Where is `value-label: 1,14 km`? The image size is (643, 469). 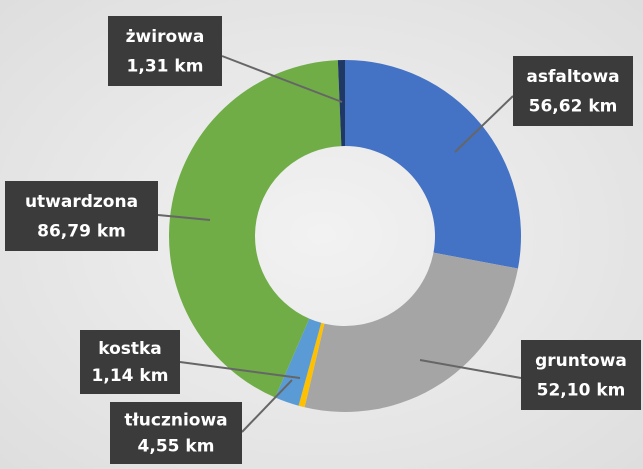
value-label: 1,14 km is located at coordinates (130, 376).